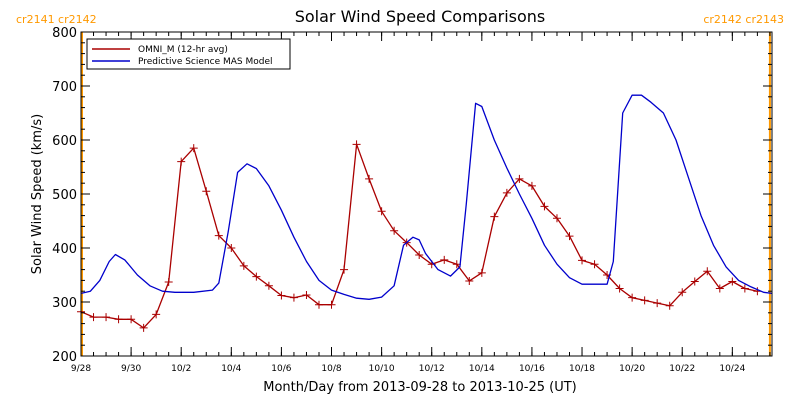 This screenshot has height=400, width=800. Describe the element at coordinates (482, 369) in the screenshot. I see `x-tick-label: 10/14` at that location.